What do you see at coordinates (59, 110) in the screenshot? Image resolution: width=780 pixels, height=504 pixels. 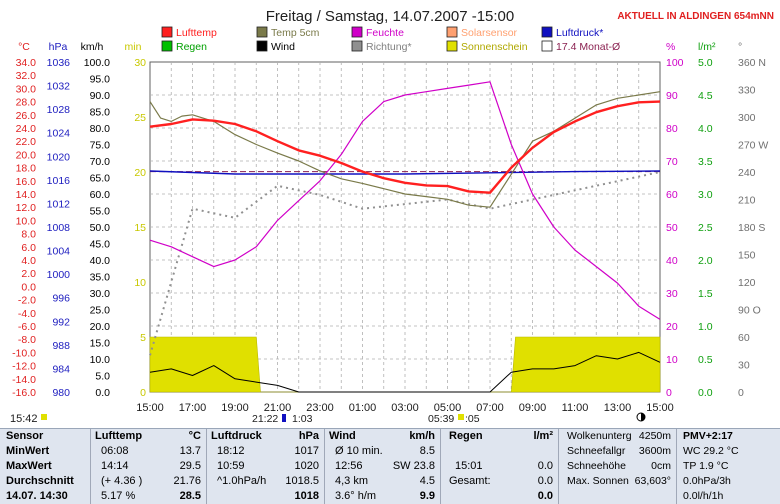 I see `pressure-axis-tick: 1028` at bounding box center [59, 110].